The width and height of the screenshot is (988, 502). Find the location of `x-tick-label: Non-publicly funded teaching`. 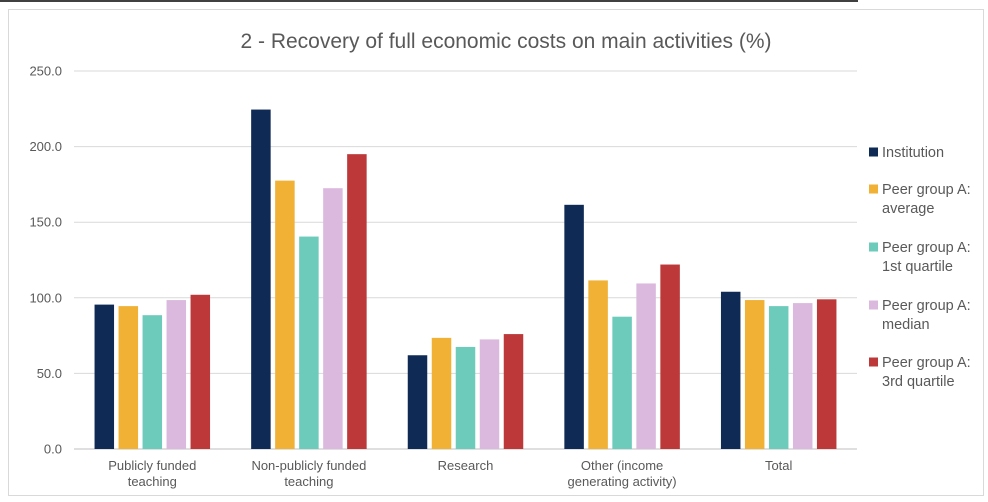

x-tick-label: Non-publicly funded teaching is located at coordinates (308, 473).